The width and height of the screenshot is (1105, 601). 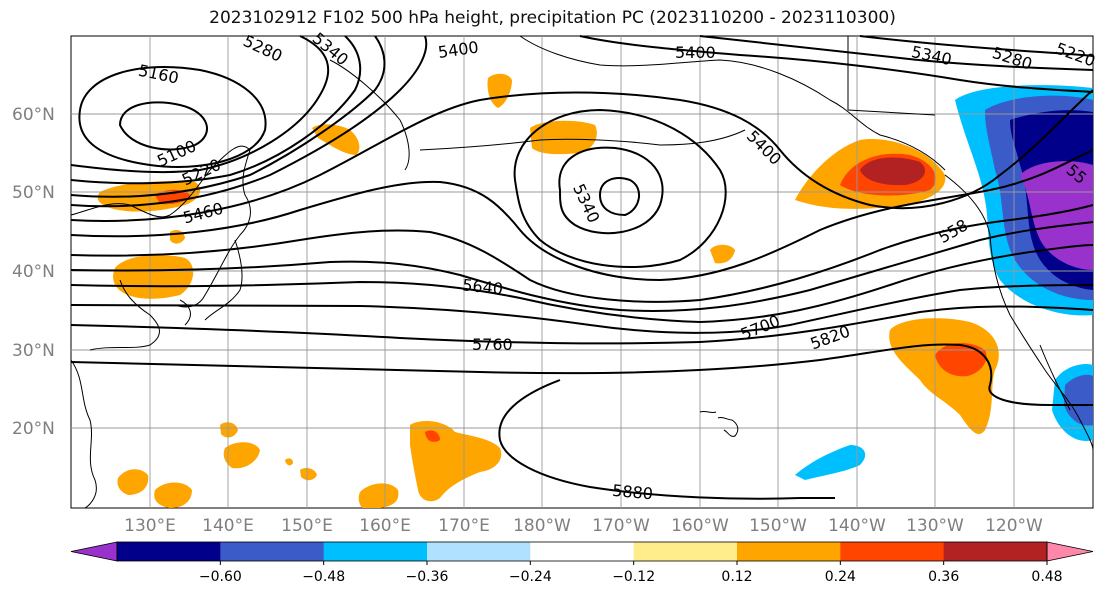 I want to click on lon-label-150e: 150°E, so click(x=307, y=526).